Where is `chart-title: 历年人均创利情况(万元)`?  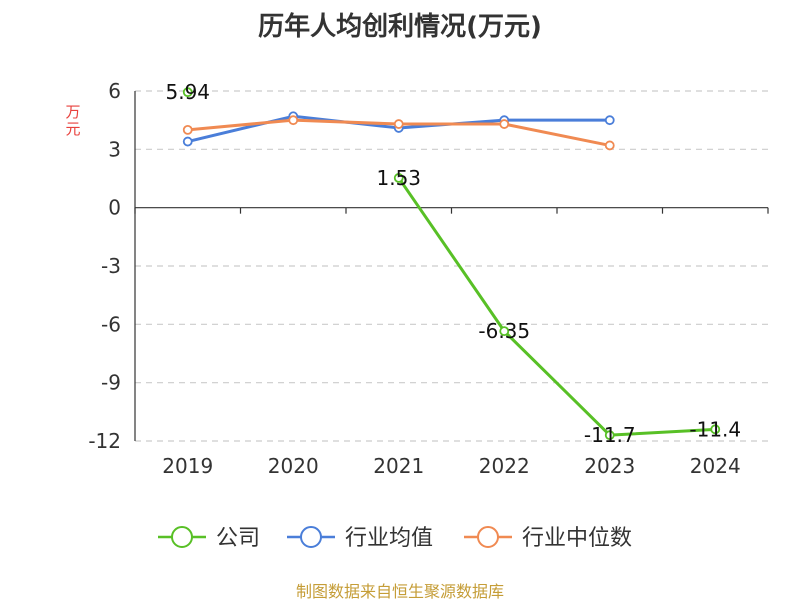 chart-title: 历年人均创利情况(万元) is located at coordinates (400, 27).